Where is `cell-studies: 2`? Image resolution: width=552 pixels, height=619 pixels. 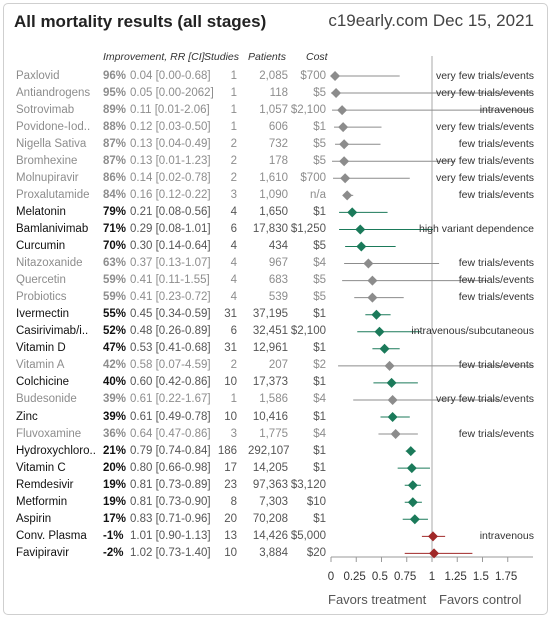
cell-studies: 2 is located at coordinates (233, 177).